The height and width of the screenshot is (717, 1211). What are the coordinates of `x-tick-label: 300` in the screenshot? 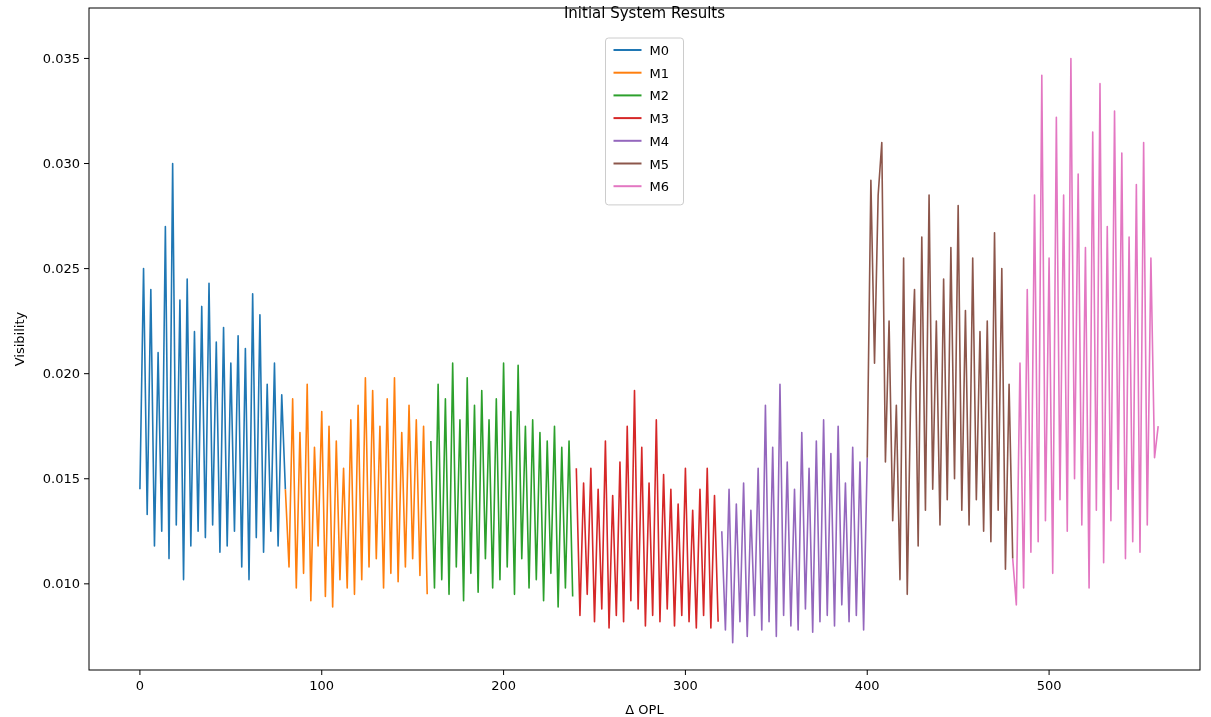 It's located at (685, 685).